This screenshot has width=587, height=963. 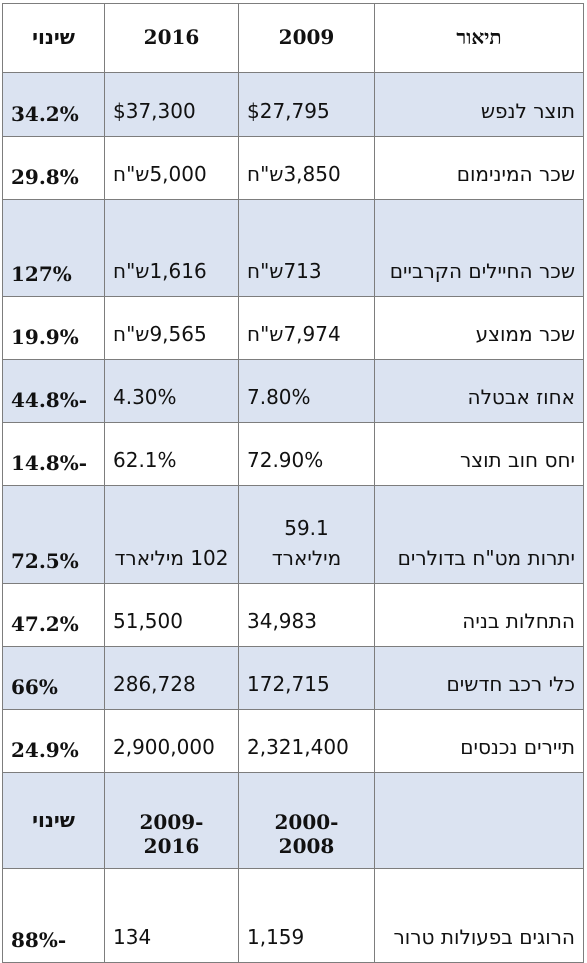 I want to click on value-2009: 34,983, so click(x=306, y=615).